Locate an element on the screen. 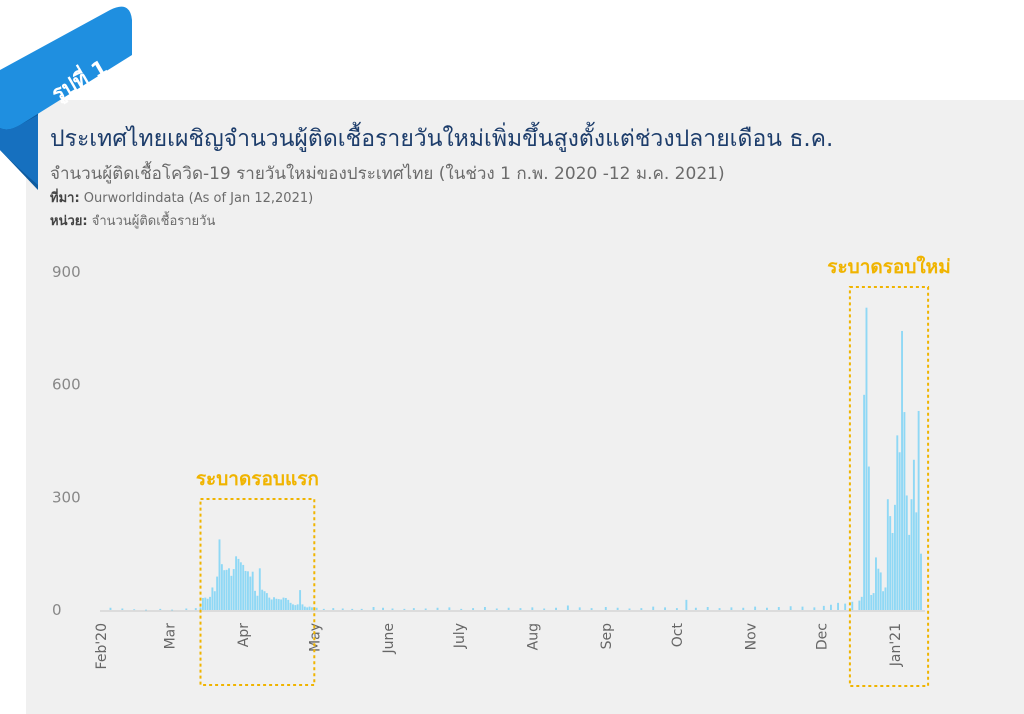 The height and width of the screenshot is (714, 1024). annotation-label: ระบาดรอบใหม่ is located at coordinates (888, 266).